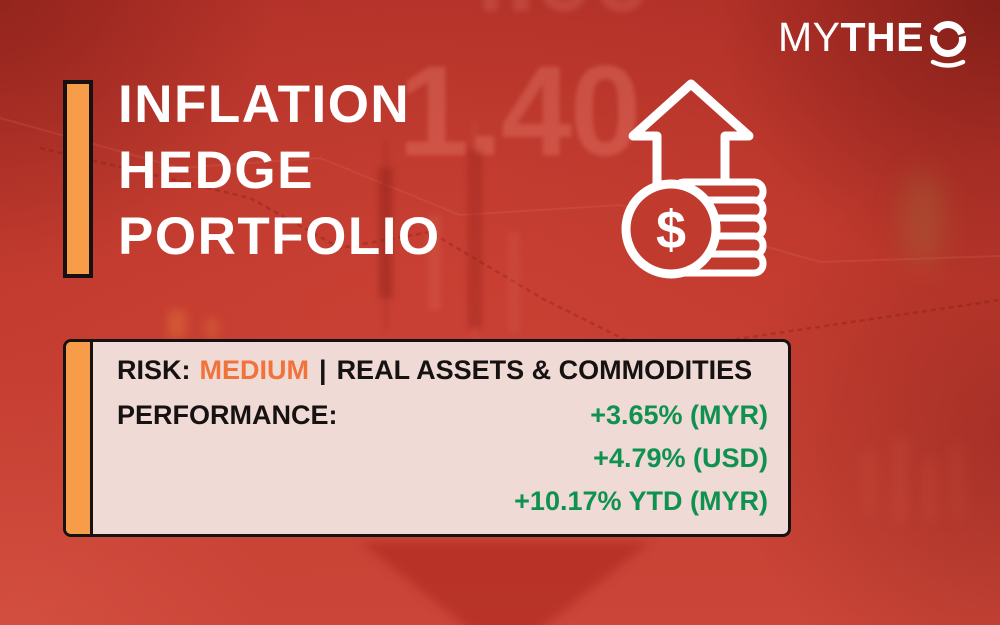 This screenshot has width=1000, height=625. I want to click on performance-value-myr: +3.65% (MYR), so click(679, 415).